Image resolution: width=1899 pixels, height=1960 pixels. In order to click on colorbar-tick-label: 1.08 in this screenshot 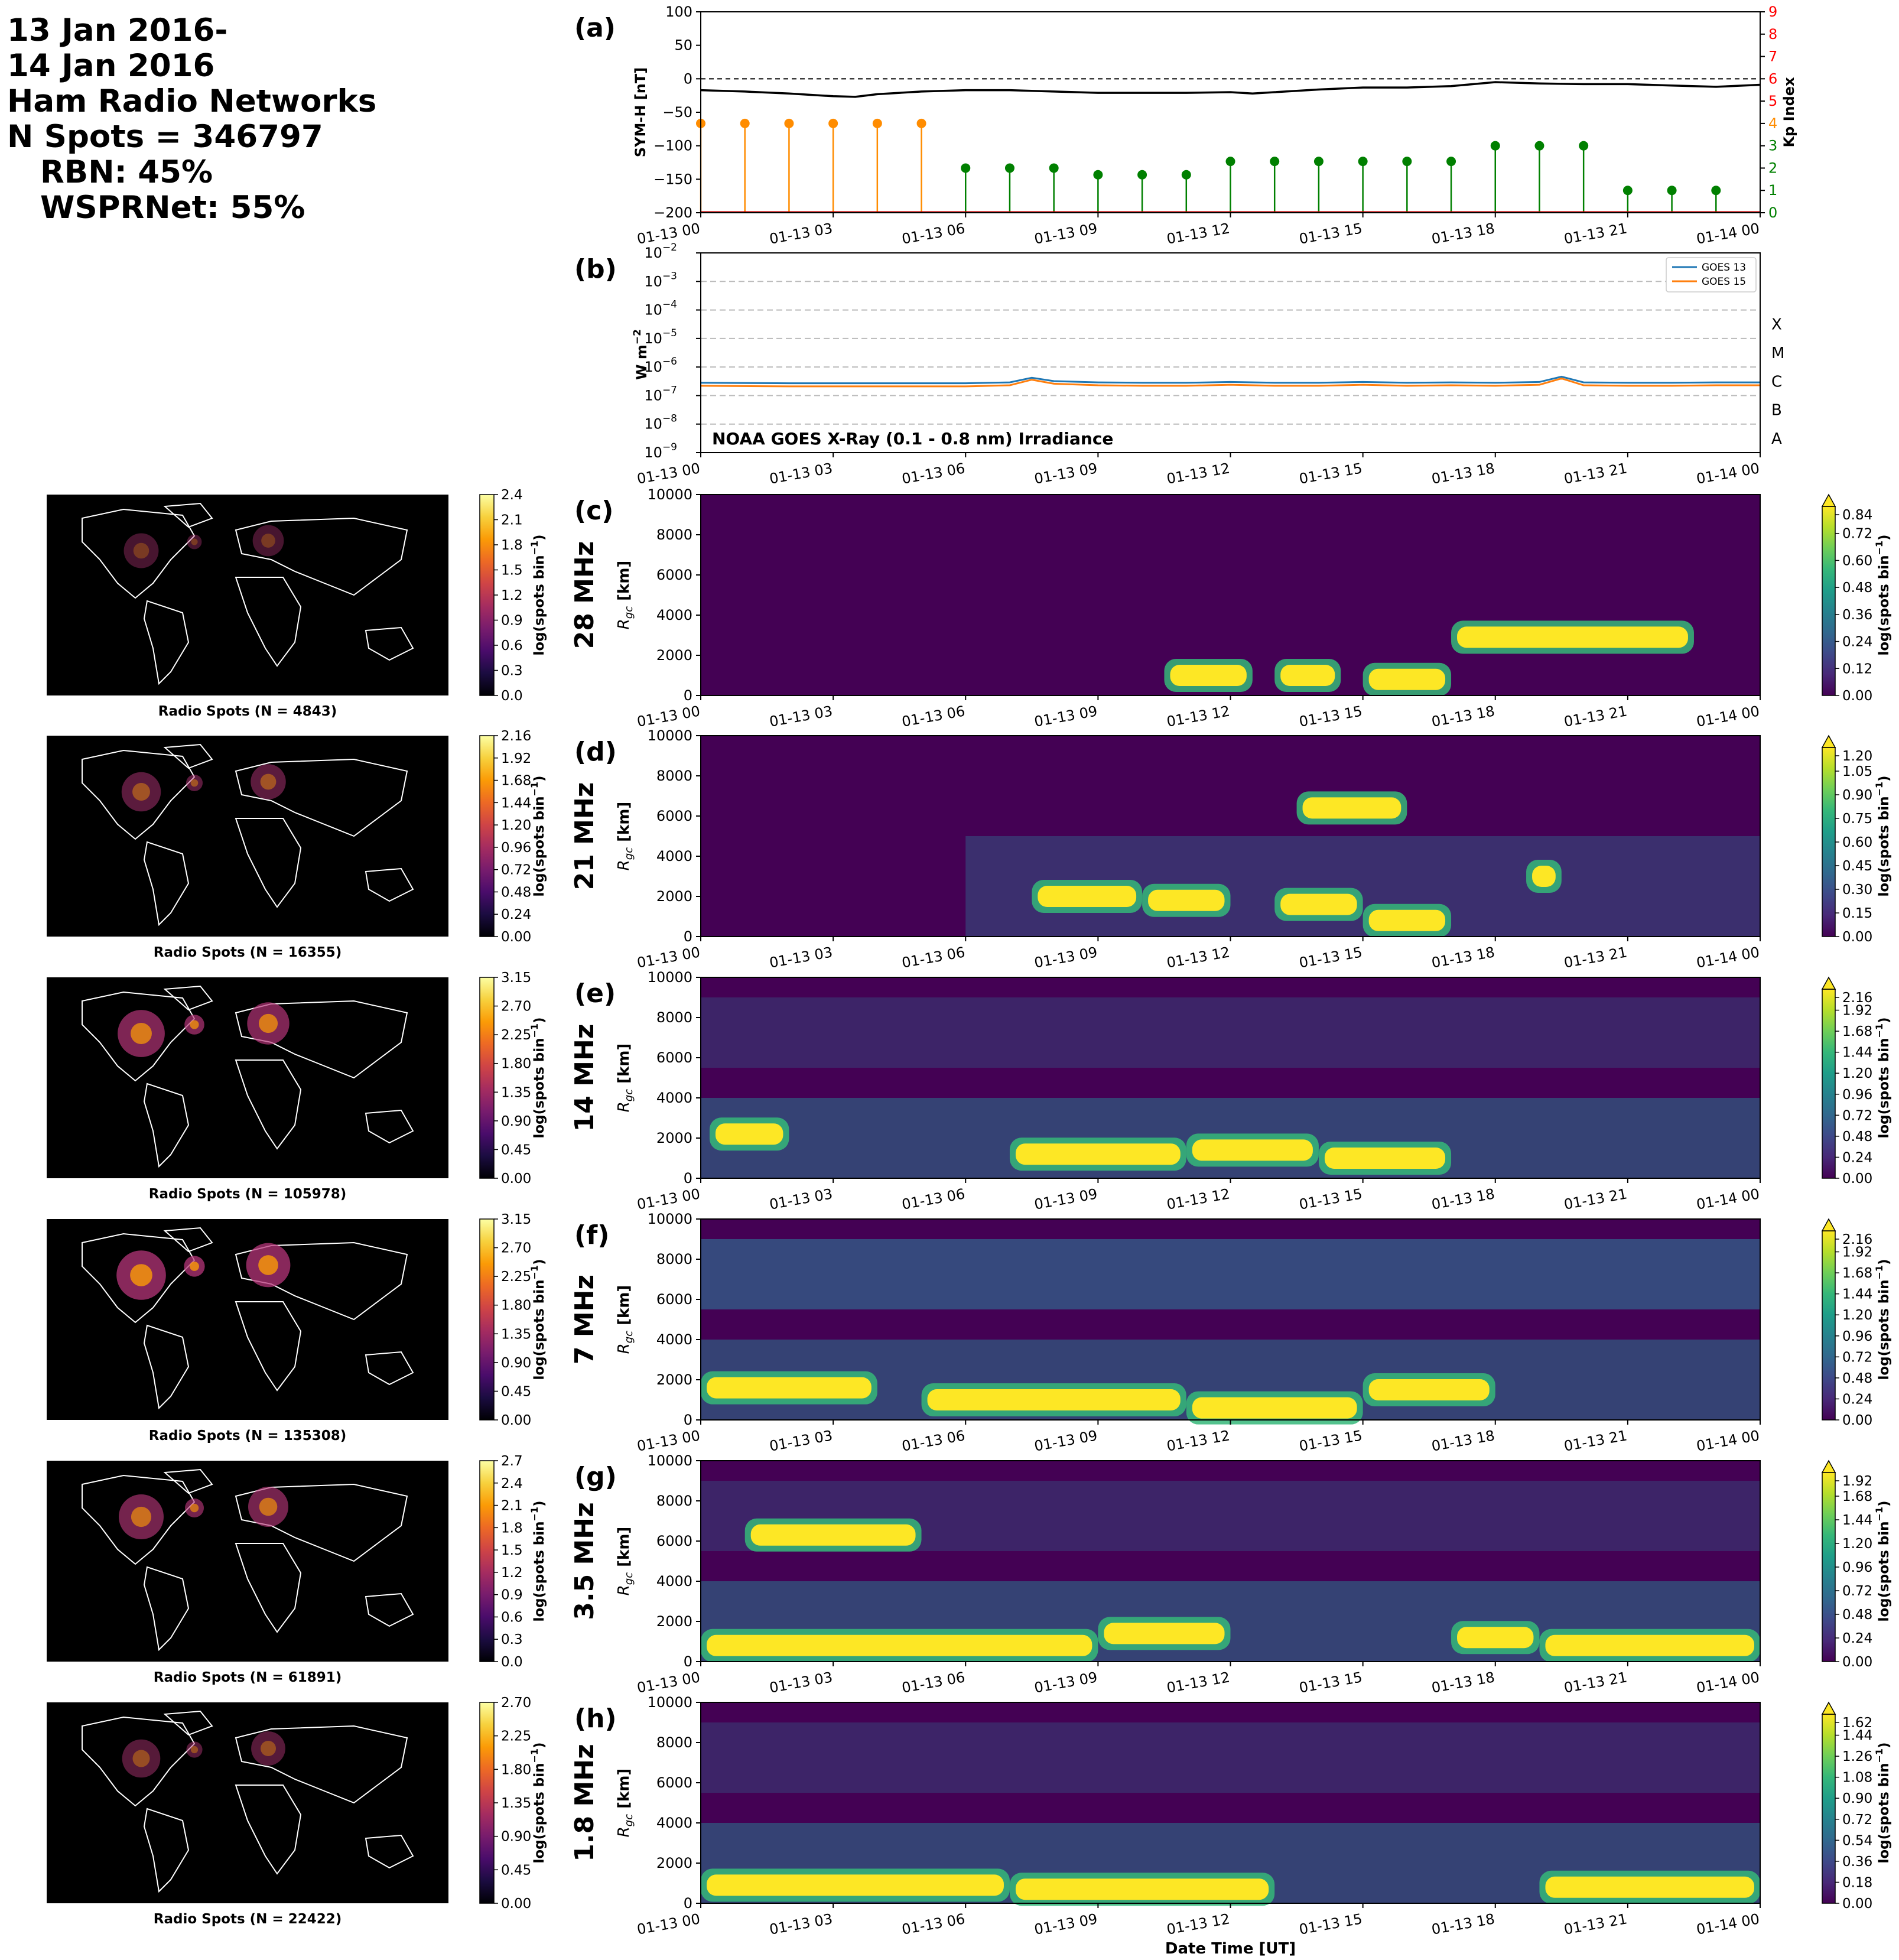, I will do `click(1857, 1778)`.